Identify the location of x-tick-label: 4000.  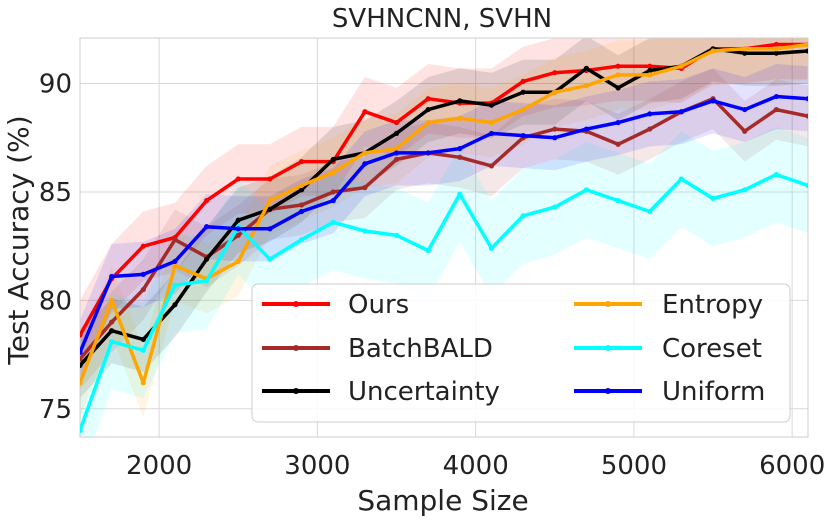
(476, 466).